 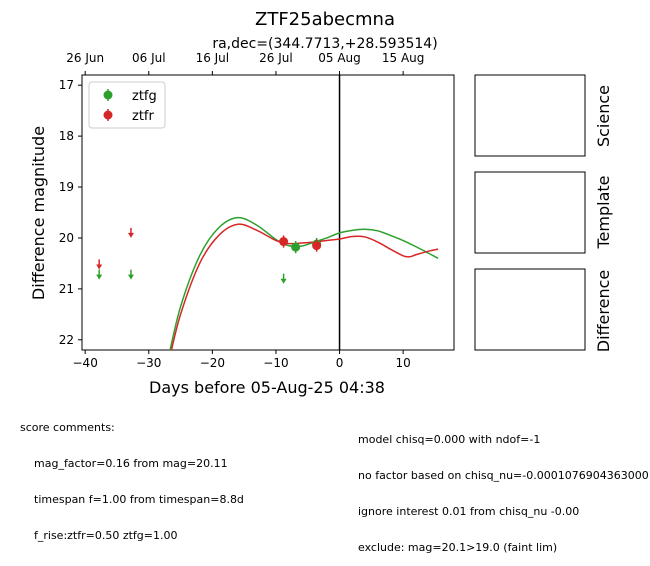 What do you see at coordinates (603, 311) in the screenshot?
I see `difference-panel-label: Difference` at bounding box center [603, 311].